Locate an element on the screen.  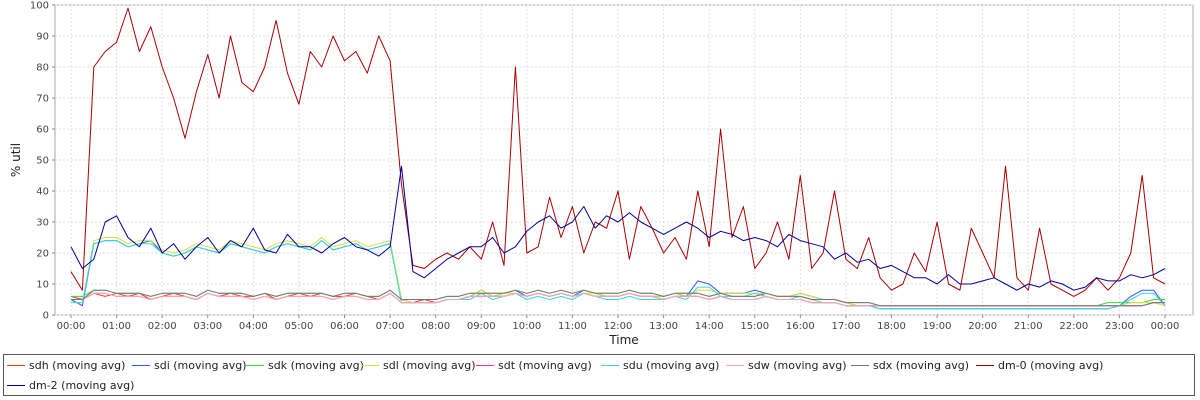
legend-label: sdw (moving avg) is located at coordinates (797, 365).